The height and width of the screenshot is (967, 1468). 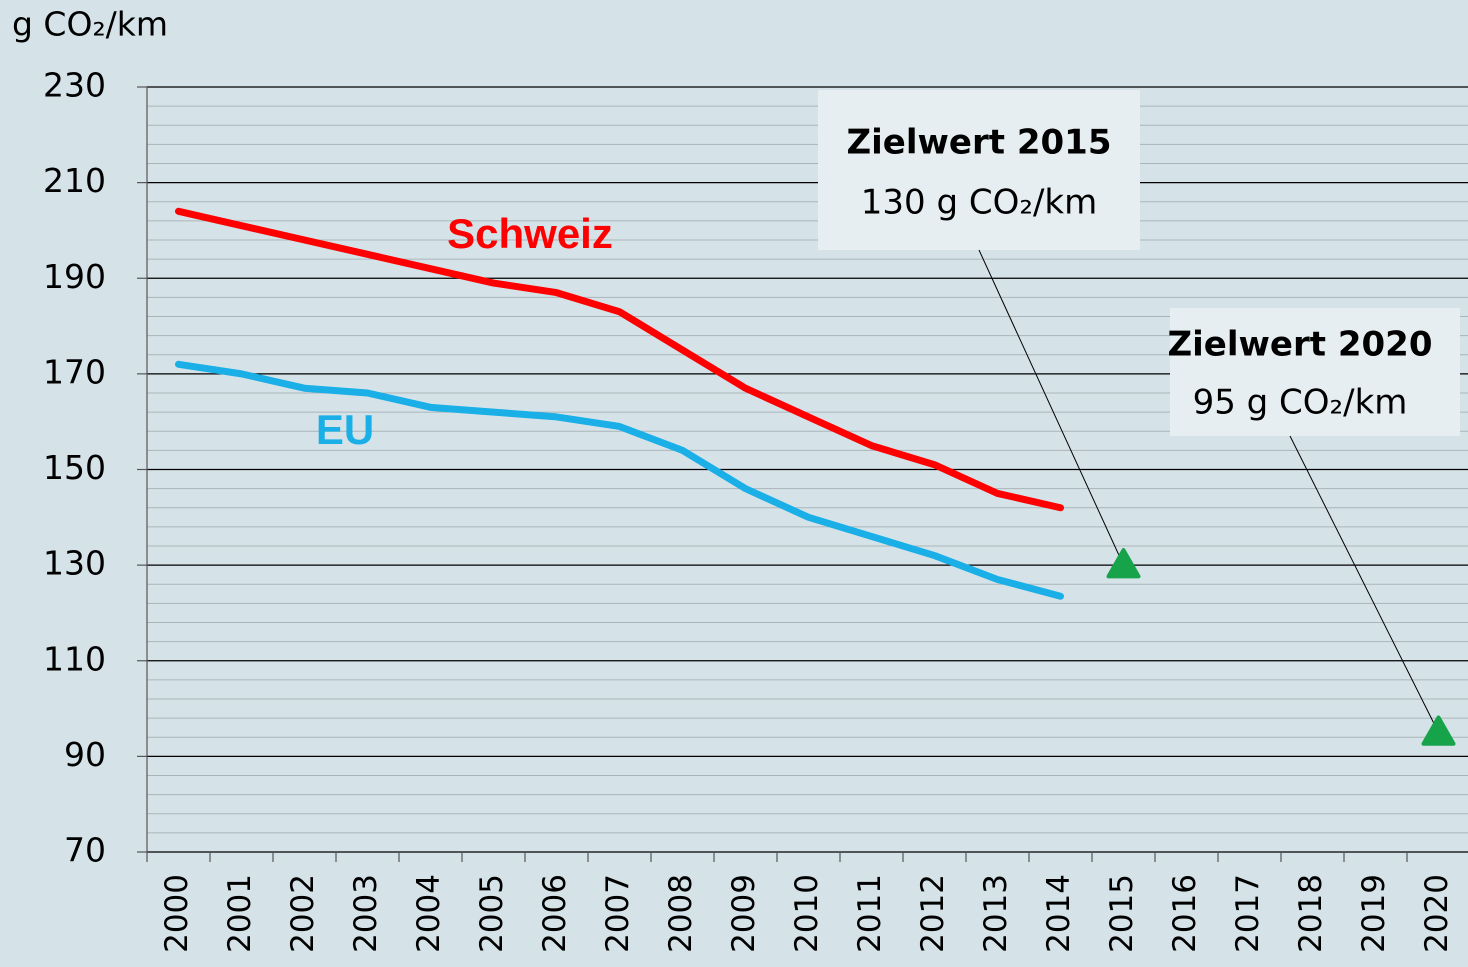 What do you see at coordinates (303, 913) in the screenshot?
I see `x-tick-label: 2002` at bounding box center [303, 913].